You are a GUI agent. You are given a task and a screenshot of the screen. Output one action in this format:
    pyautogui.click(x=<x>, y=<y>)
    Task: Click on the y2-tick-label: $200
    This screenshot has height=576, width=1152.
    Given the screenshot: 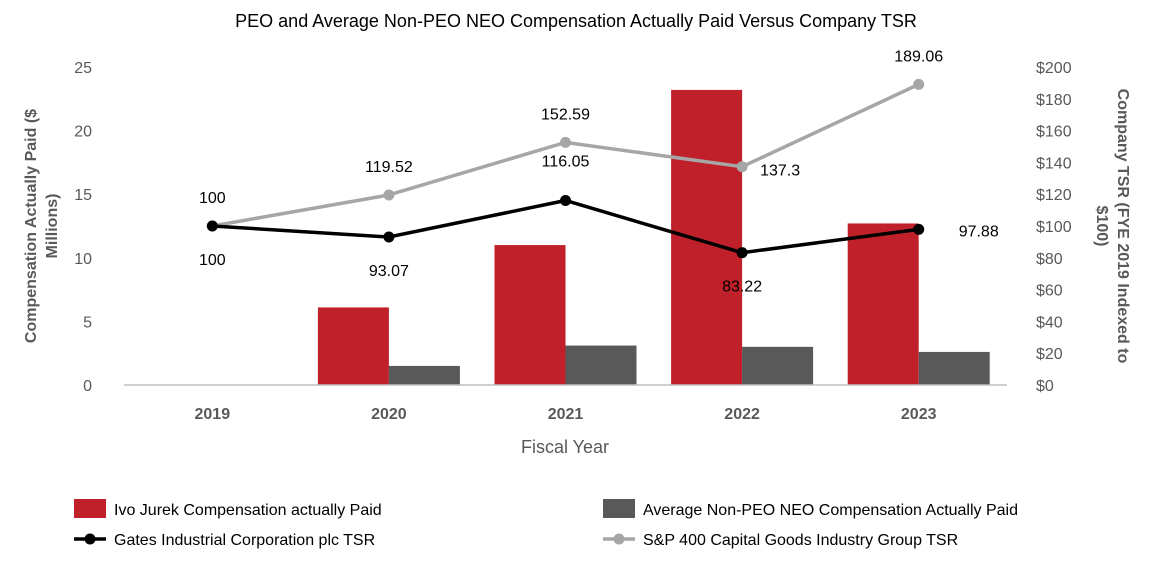 What is the action you would take?
    pyautogui.click(x=1054, y=68)
    